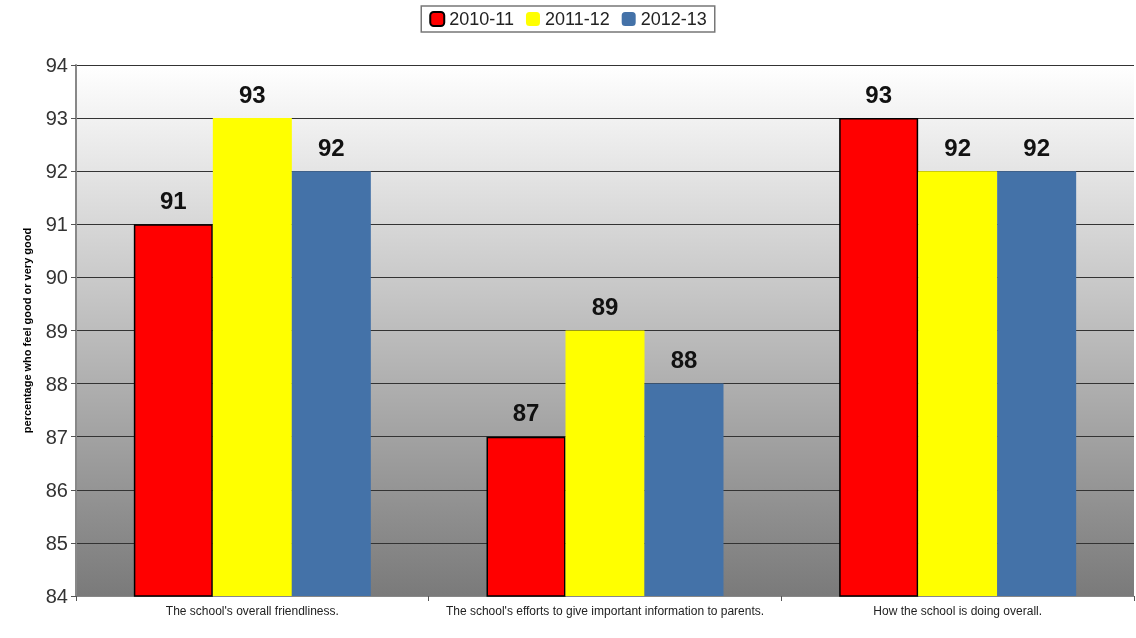  What do you see at coordinates (605, 611) in the screenshot?
I see `x-tick-label: The school's efforts to give important information to parents.` at bounding box center [605, 611].